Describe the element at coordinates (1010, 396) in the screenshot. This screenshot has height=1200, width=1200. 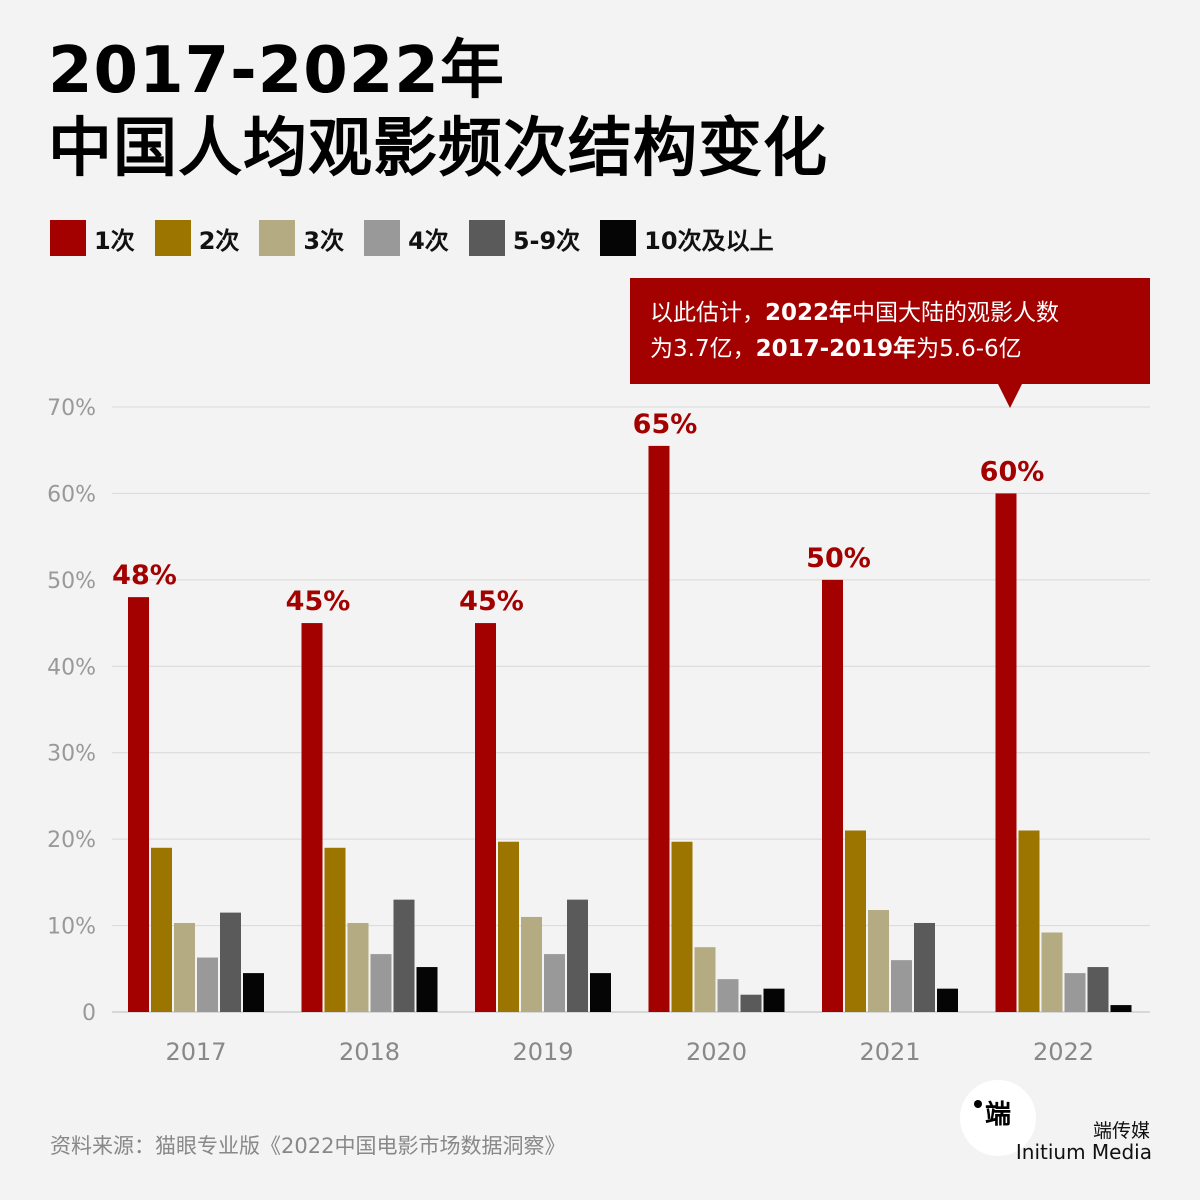
I see `callout-pointer` at that location.